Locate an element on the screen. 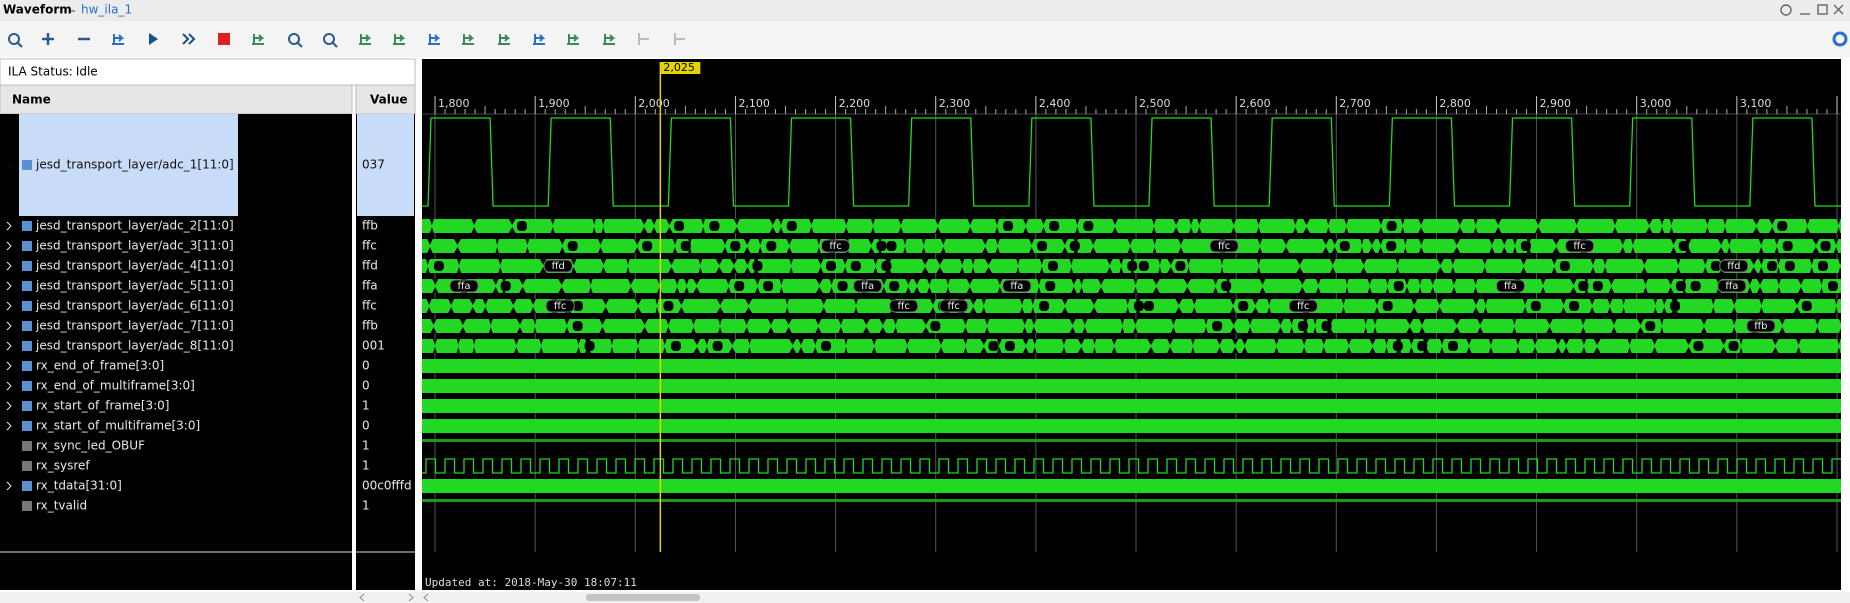 The height and width of the screenshot is (603, 1850). signal-name: jesd_transport_layer/adc_1[11:0] is located at coordinates (134, 165).